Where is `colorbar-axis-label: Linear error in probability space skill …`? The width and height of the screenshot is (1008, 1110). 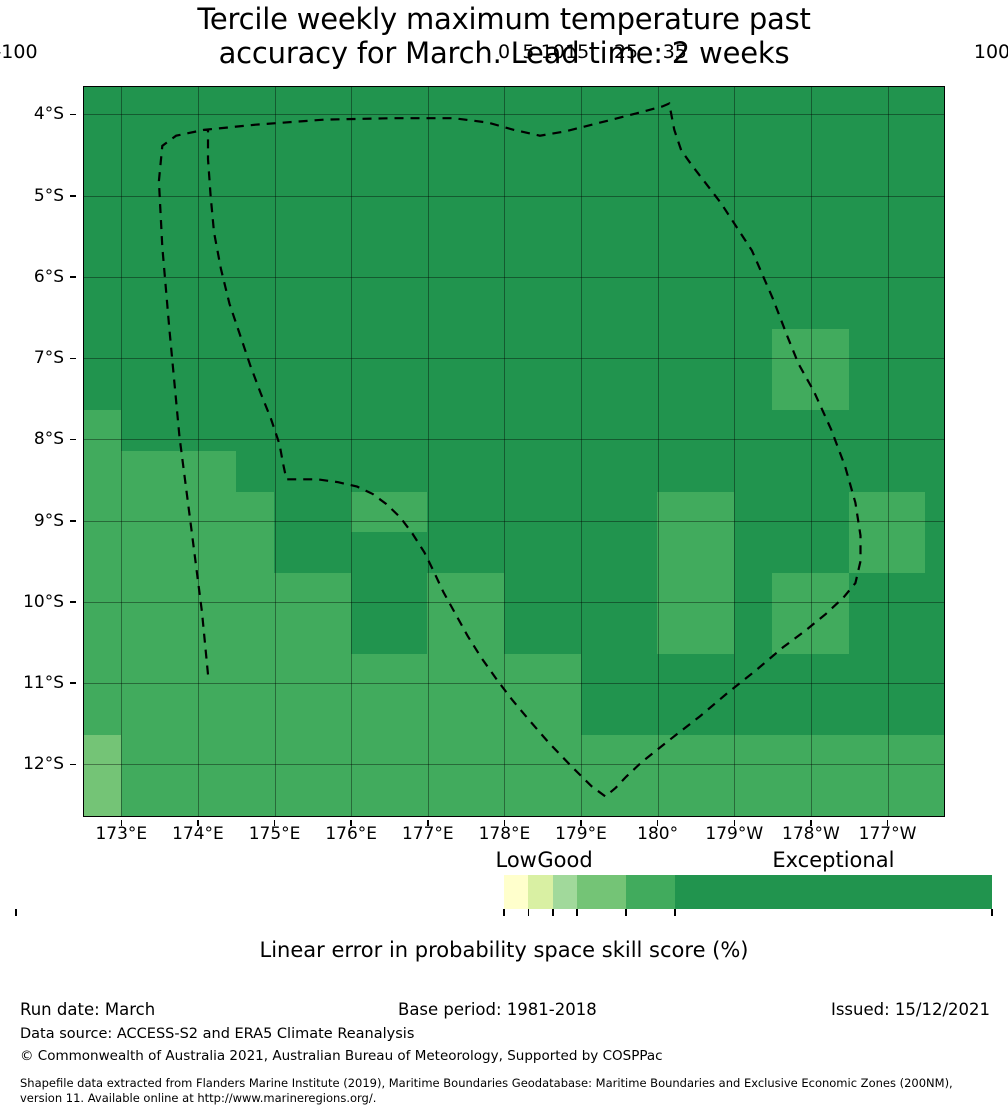
colorbar-axis-label: Linear error in probability space skill … is located at coordinates (504, 950).